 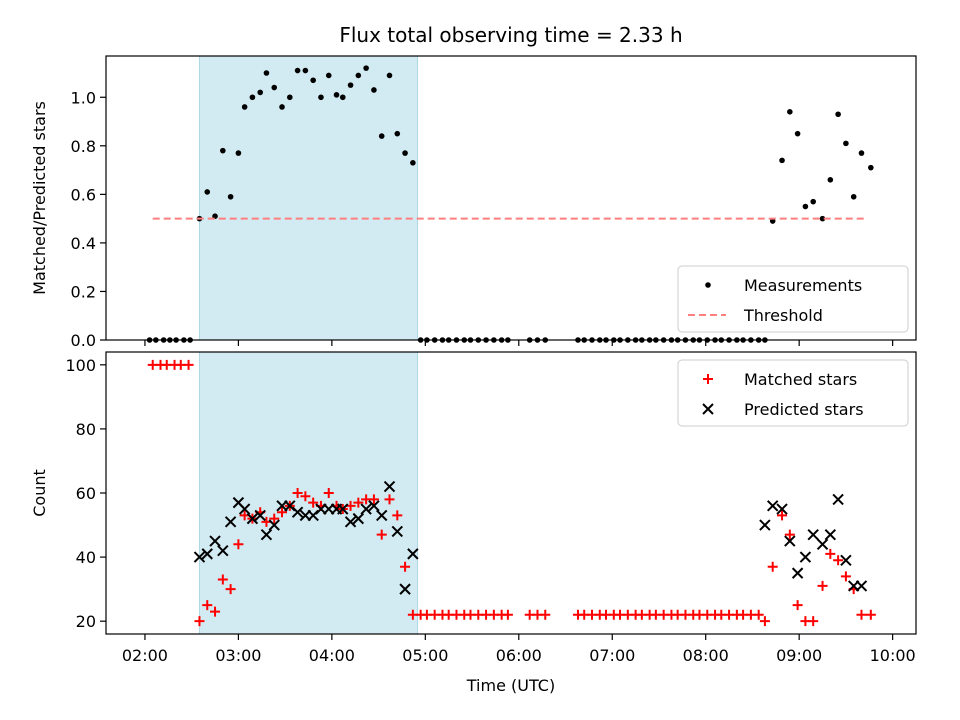 What do you see at coordinates (510, 35) in the screenshot?
I see `chart-title: Flux total observing time = 2.33 h` at bounding box center [510, 35].